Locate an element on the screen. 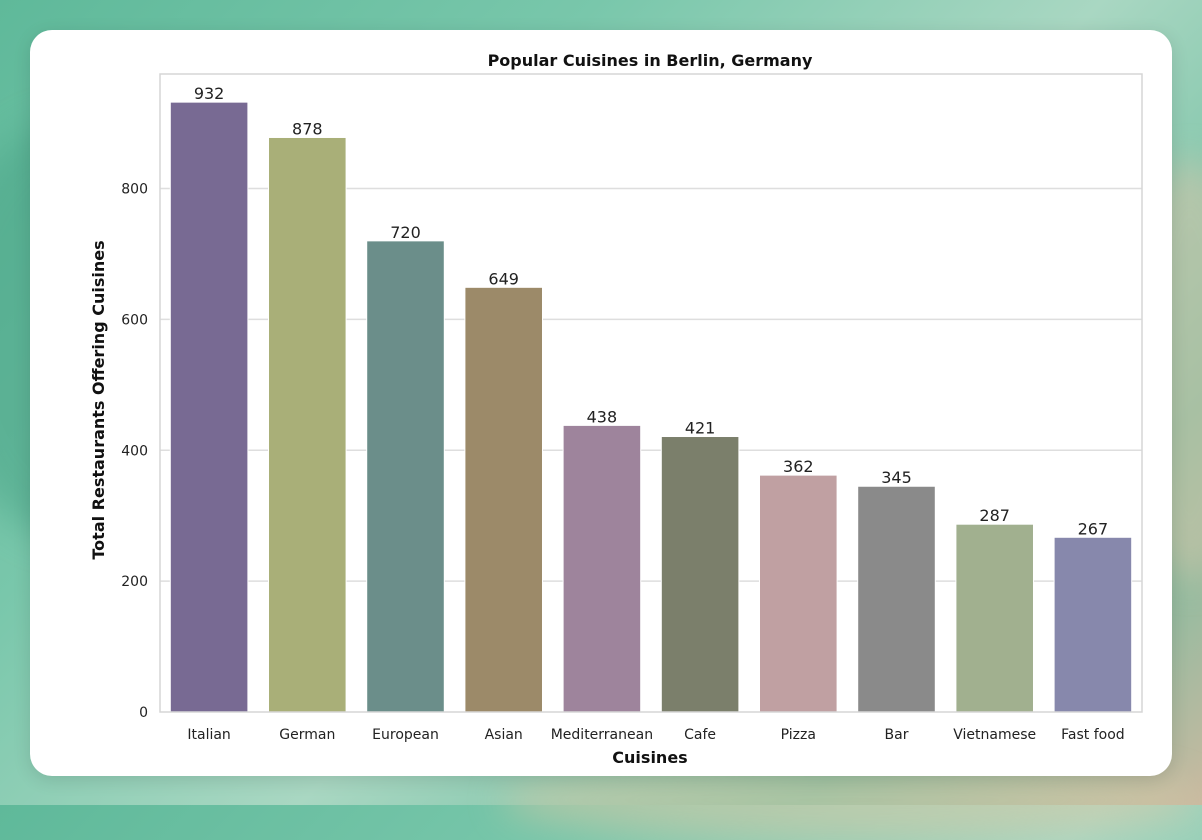  x-tick-label: Pizza is located at coordinates (798, 735).